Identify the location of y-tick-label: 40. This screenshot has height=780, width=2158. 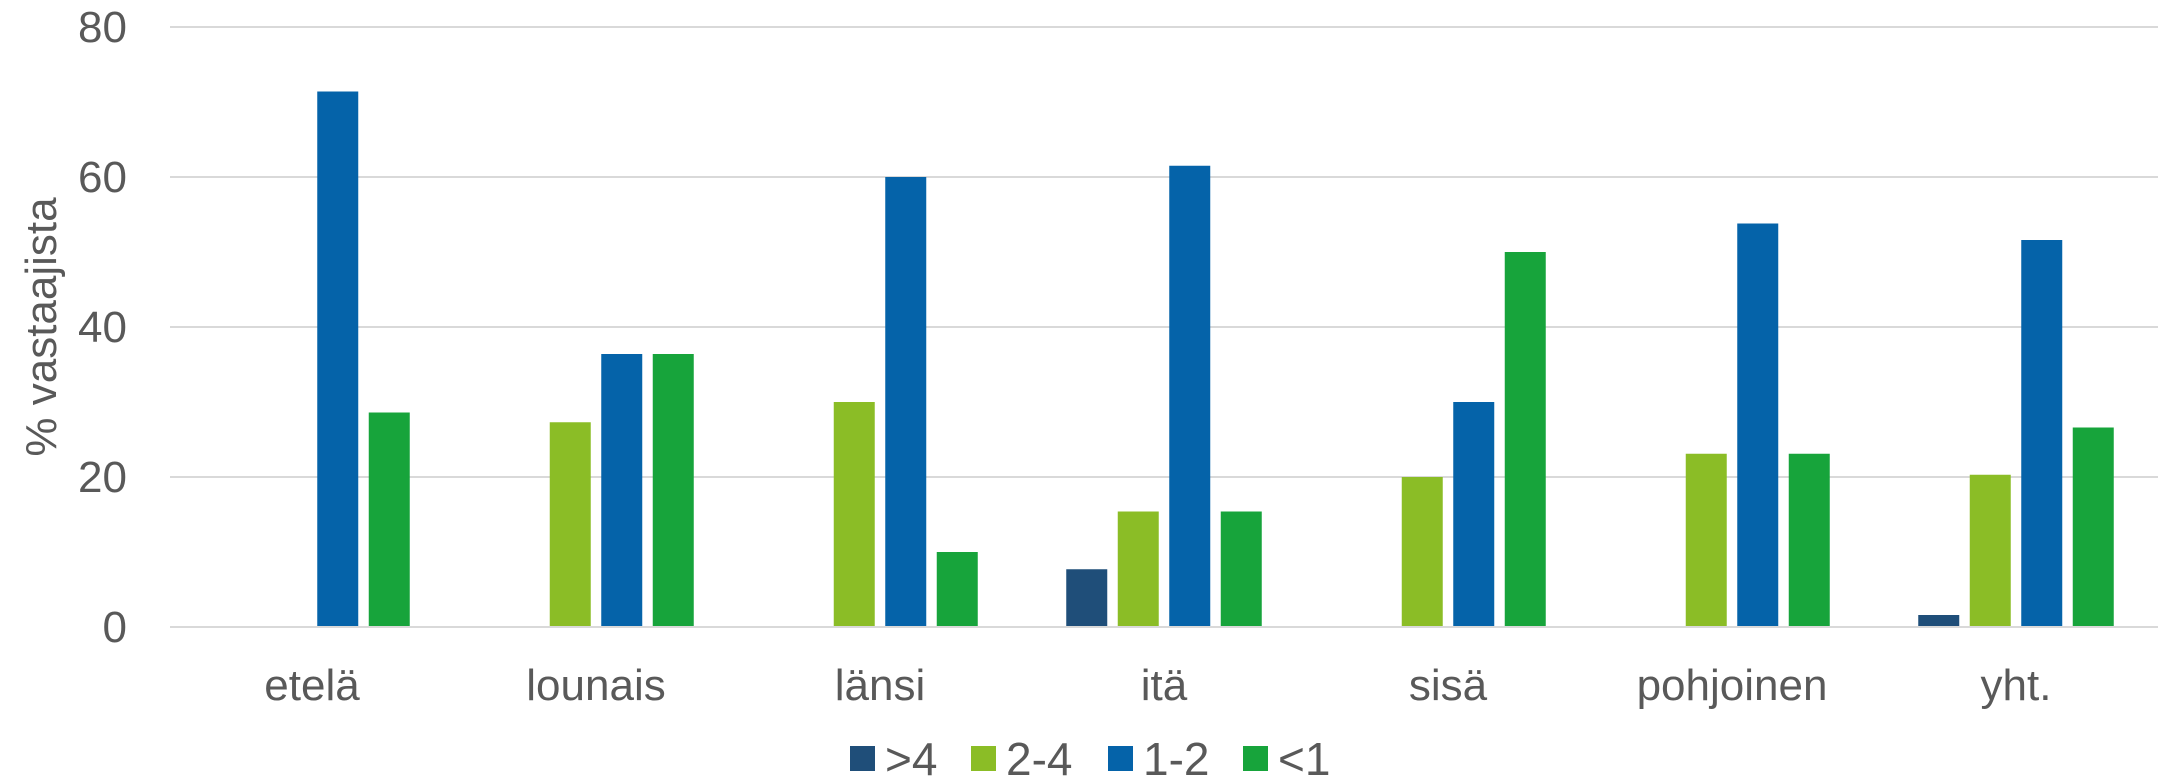
(102, 327).